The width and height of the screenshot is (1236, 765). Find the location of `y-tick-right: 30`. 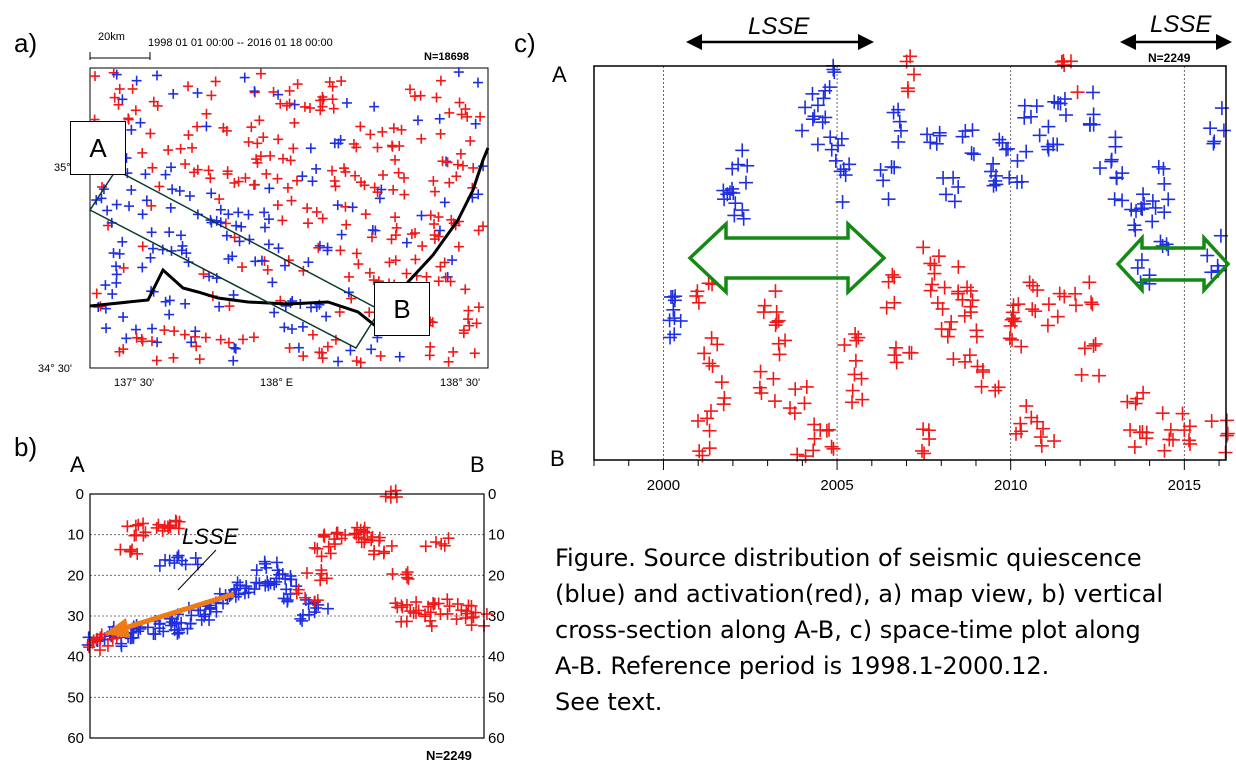

y-tick-right: 30 is located at coordinates (496, 616).